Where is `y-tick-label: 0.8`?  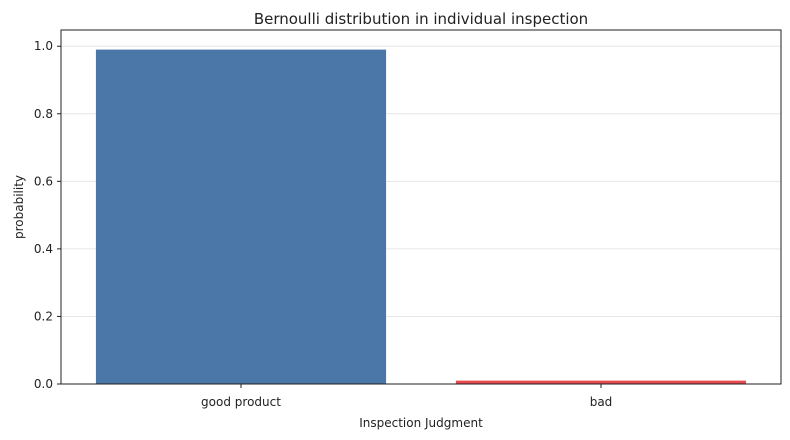 y-tick-label: 0.8 is located at coordinates (43, 114).